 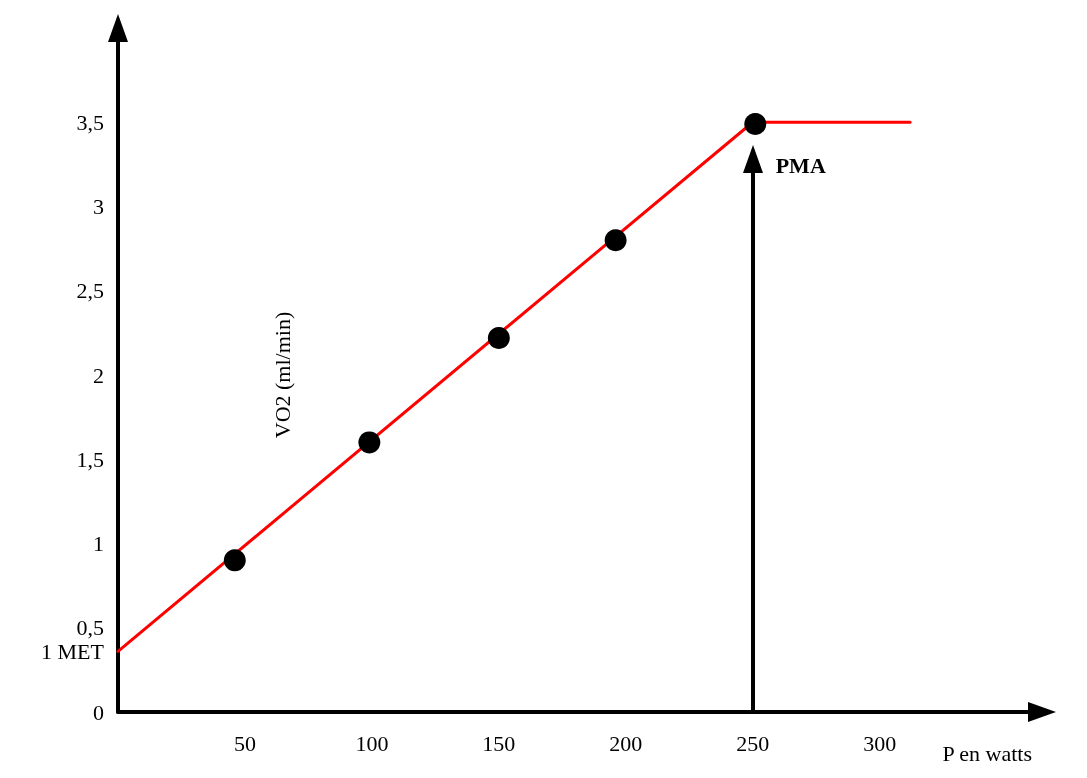 What do you see at coordinates (90, 122) in the screenshot?
I see `y-tick-label: 3,5` at bounding box center [90, 122].